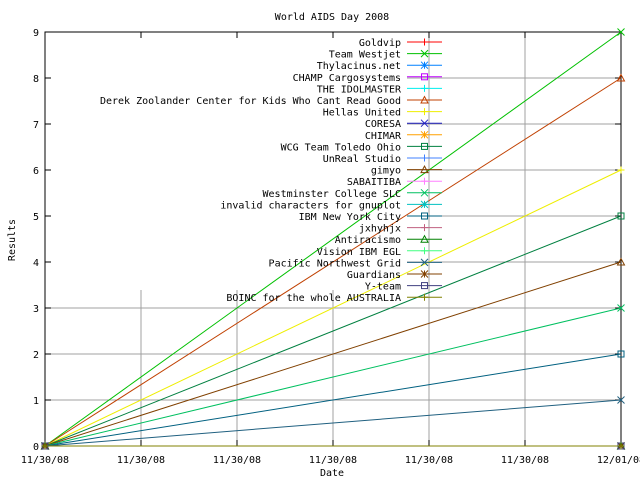 This screenshot has width=640, height=480. Describe the element at coordinates (333, 423) in the screenshot. I see `series-line` at that location.